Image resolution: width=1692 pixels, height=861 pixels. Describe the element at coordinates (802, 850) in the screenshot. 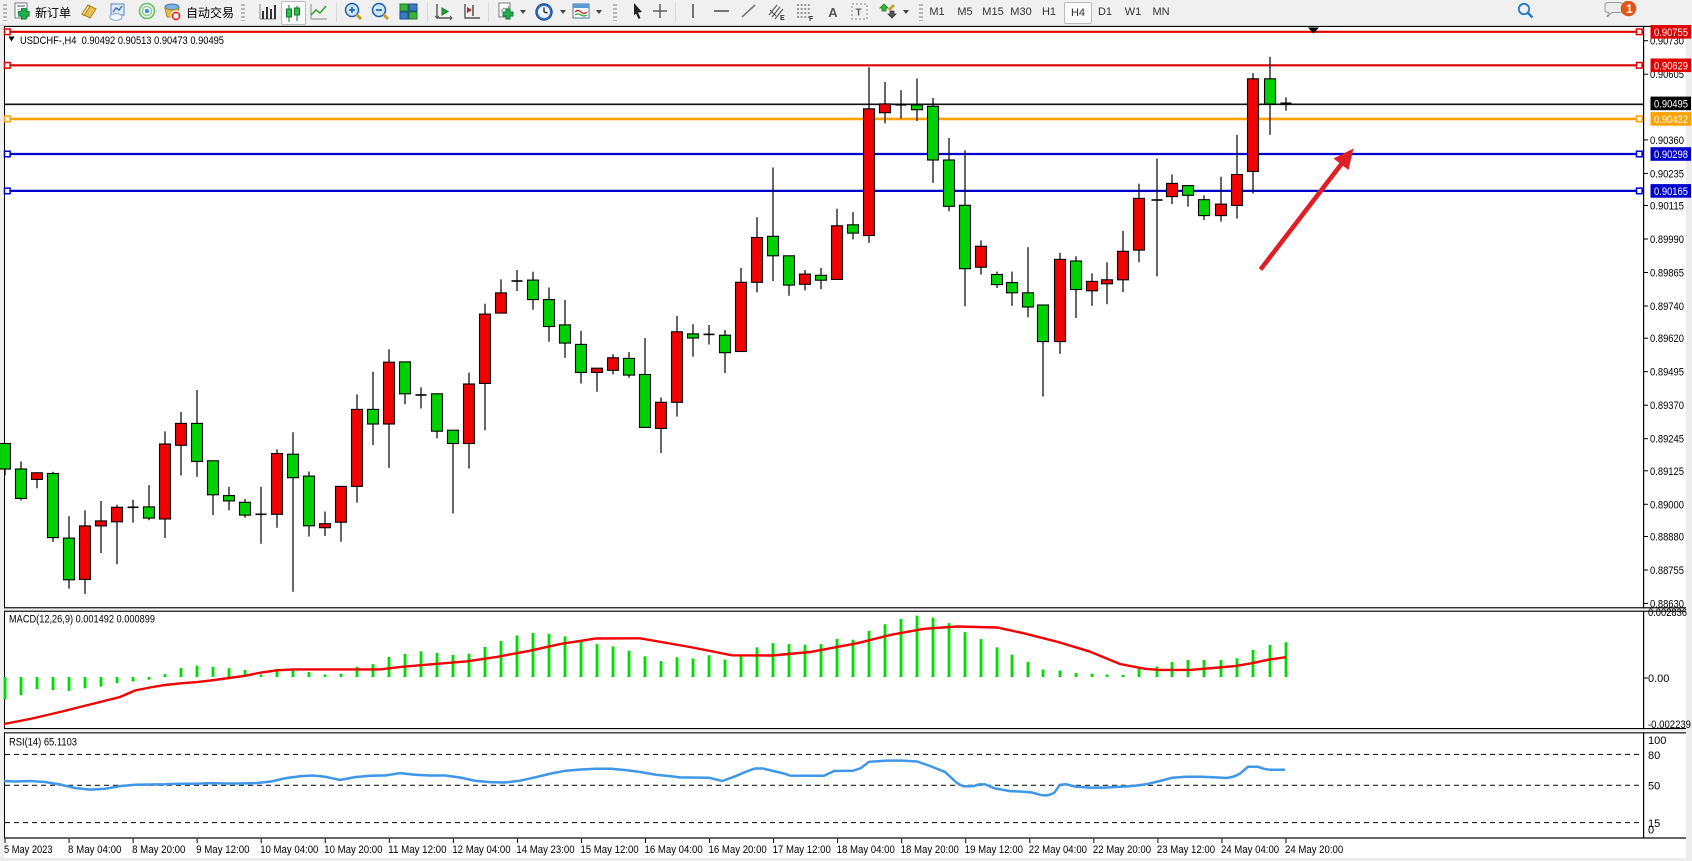

I see `svg-text: 17 May 12:00` at that location.